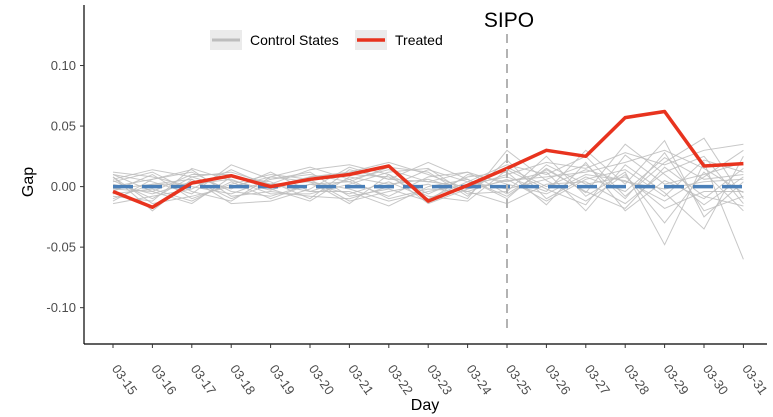 The image size is (773, 417). Describe the element at coordinates (509, 20) in the screenshot. I see `sipo-label: SIPO` at that location.